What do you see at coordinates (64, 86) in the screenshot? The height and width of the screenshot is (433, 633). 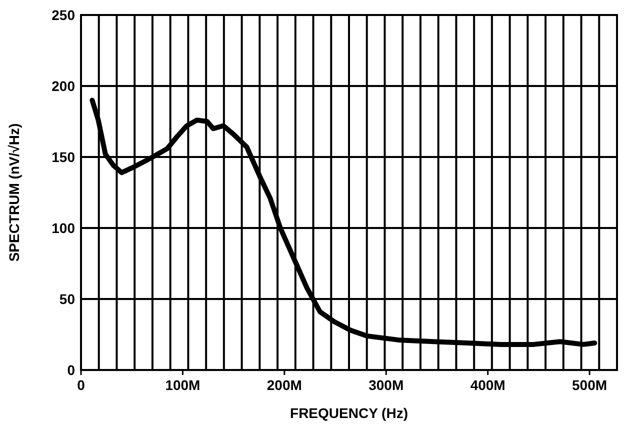 I see `y-tick-label: 200` at bounding box center [64, 86].